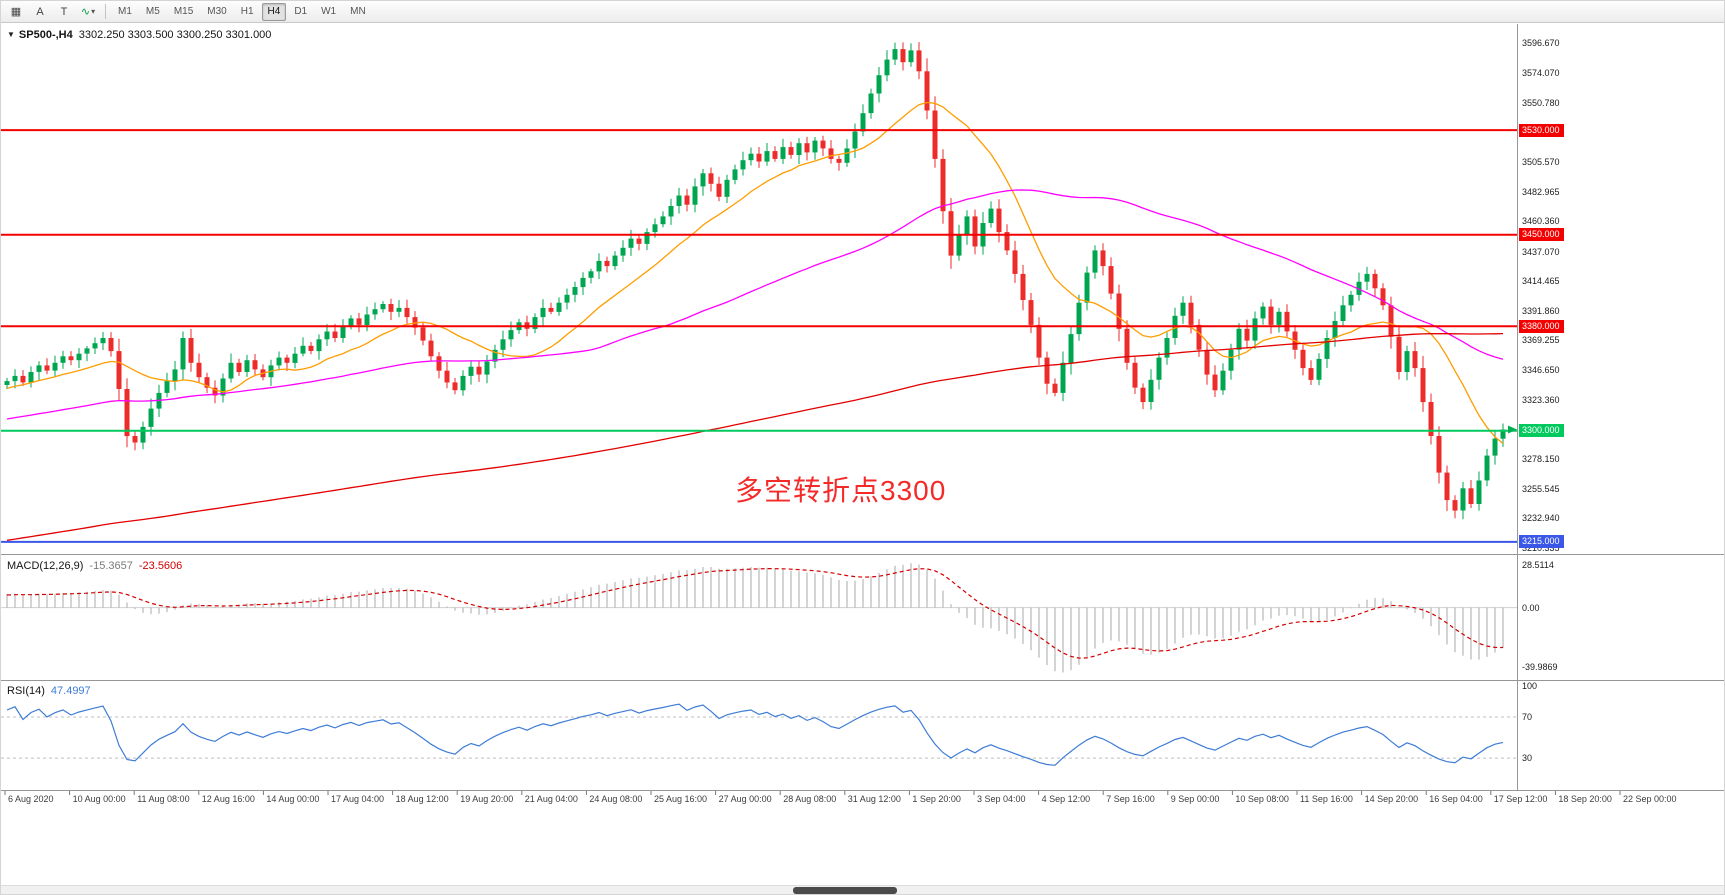 Image resolution: width=1725 pixels, height=895 pixels. I want to click on price-tick-label: 3574.070, so click(1541, 72).